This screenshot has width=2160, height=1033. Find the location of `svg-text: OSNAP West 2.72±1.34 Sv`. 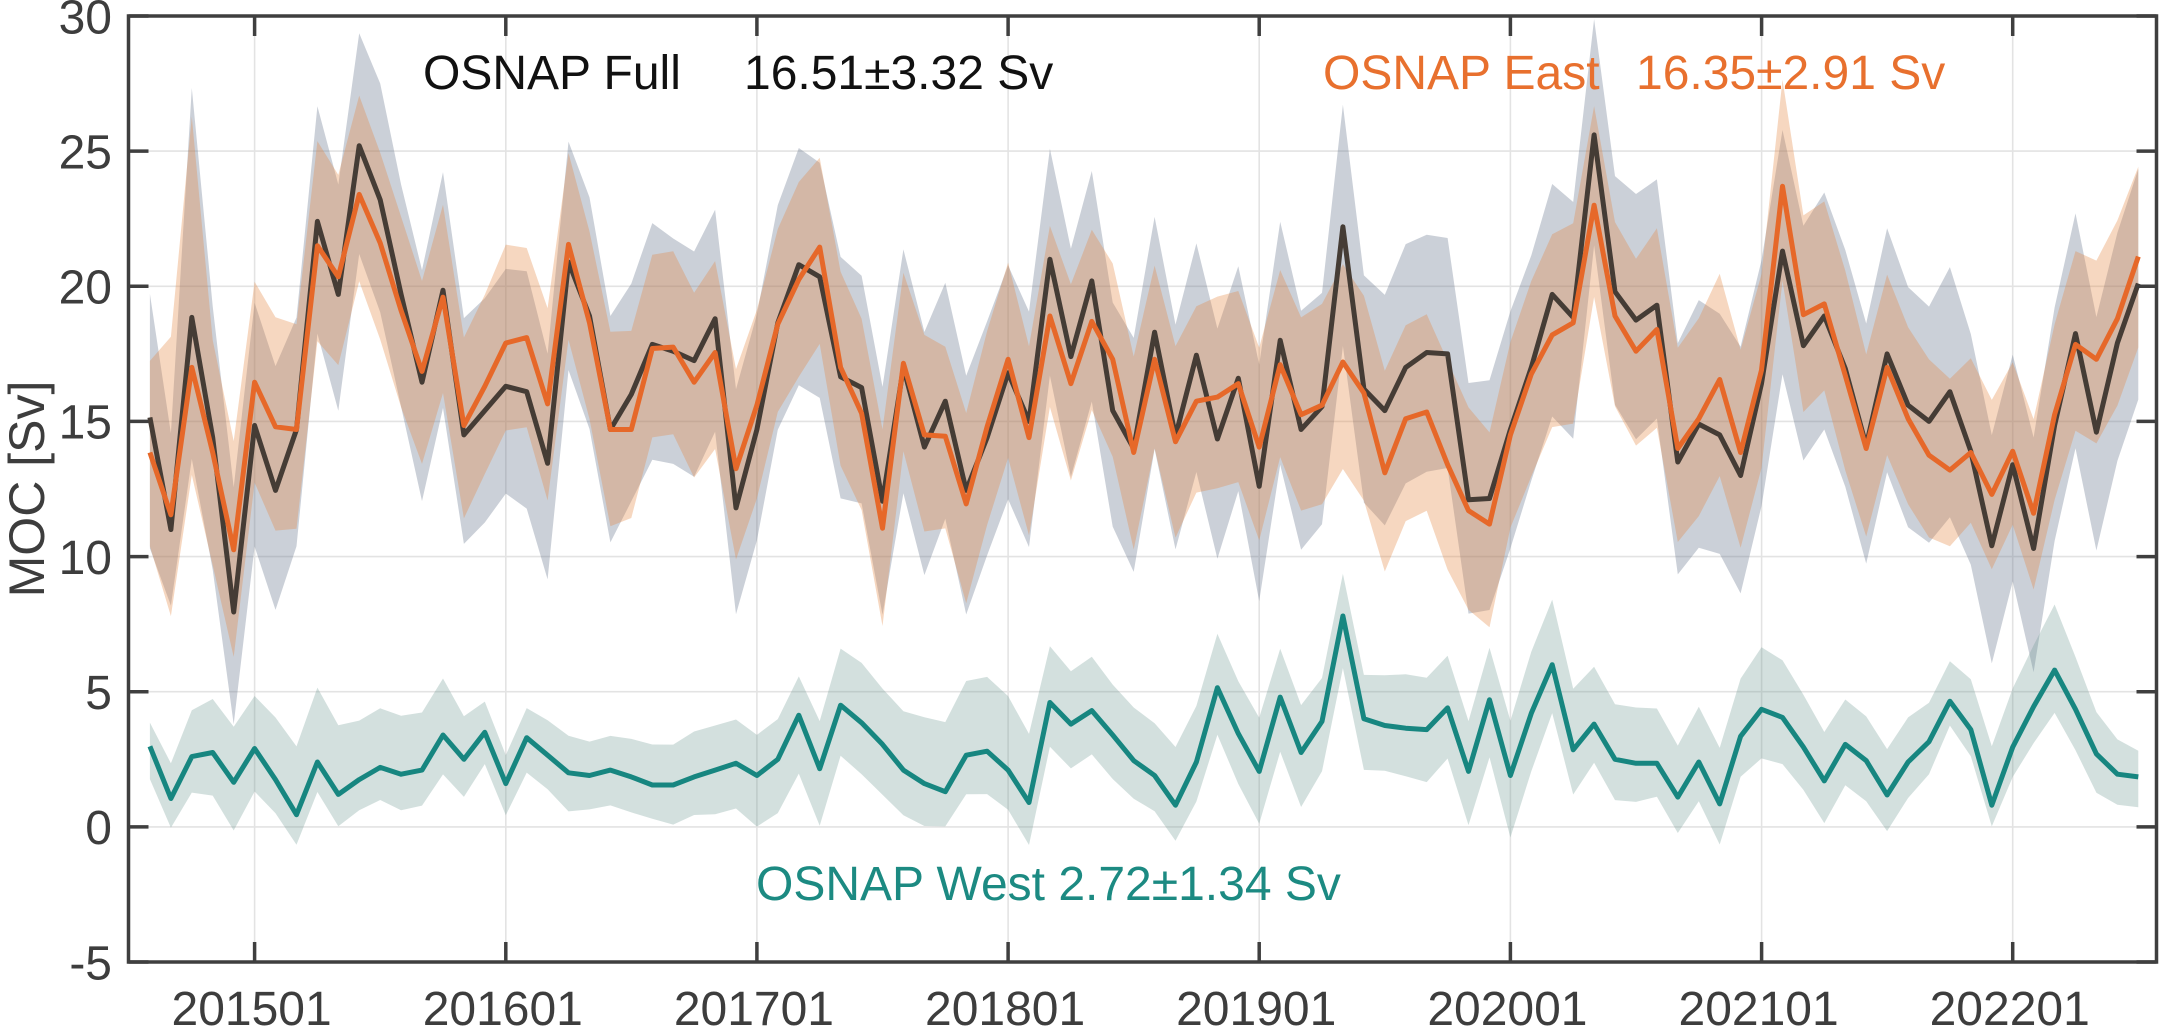

svg-text: OSNAP West 2.72±1.34 Sv is located at coordinates (1048, 884).